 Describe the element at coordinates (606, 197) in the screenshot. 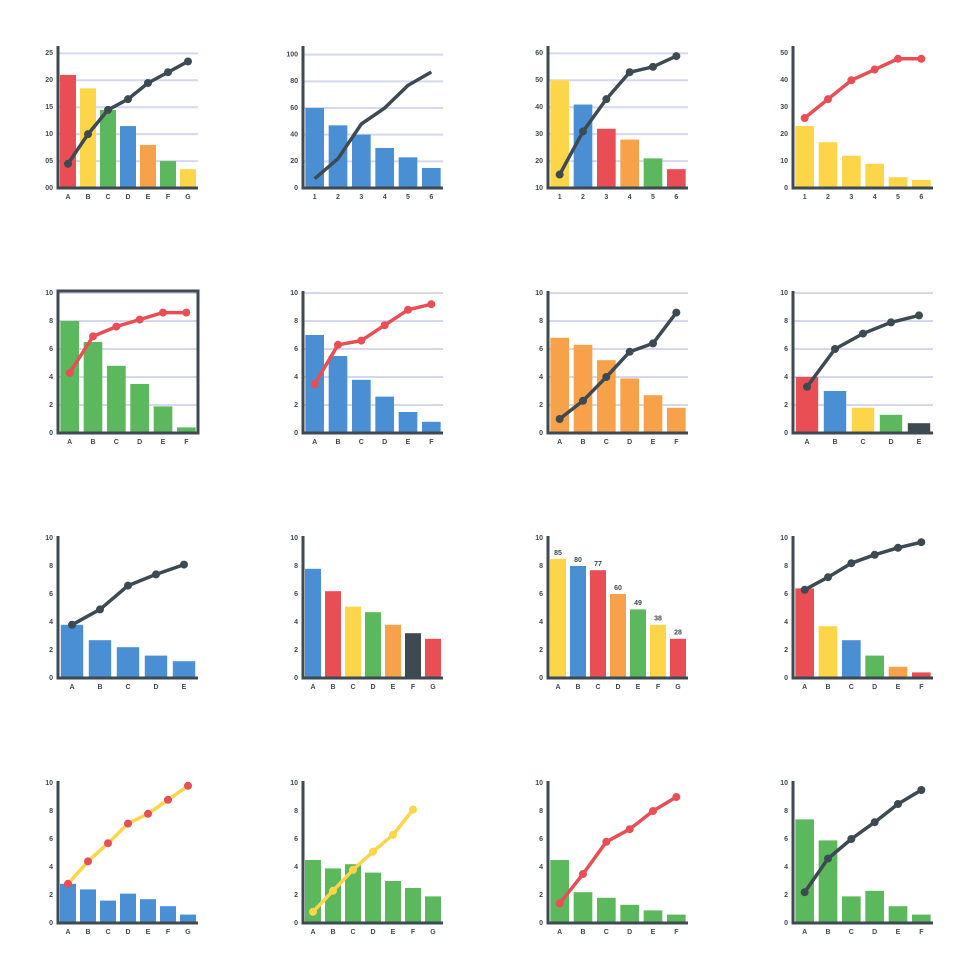

I see `x-tick-label: 3` at that location.